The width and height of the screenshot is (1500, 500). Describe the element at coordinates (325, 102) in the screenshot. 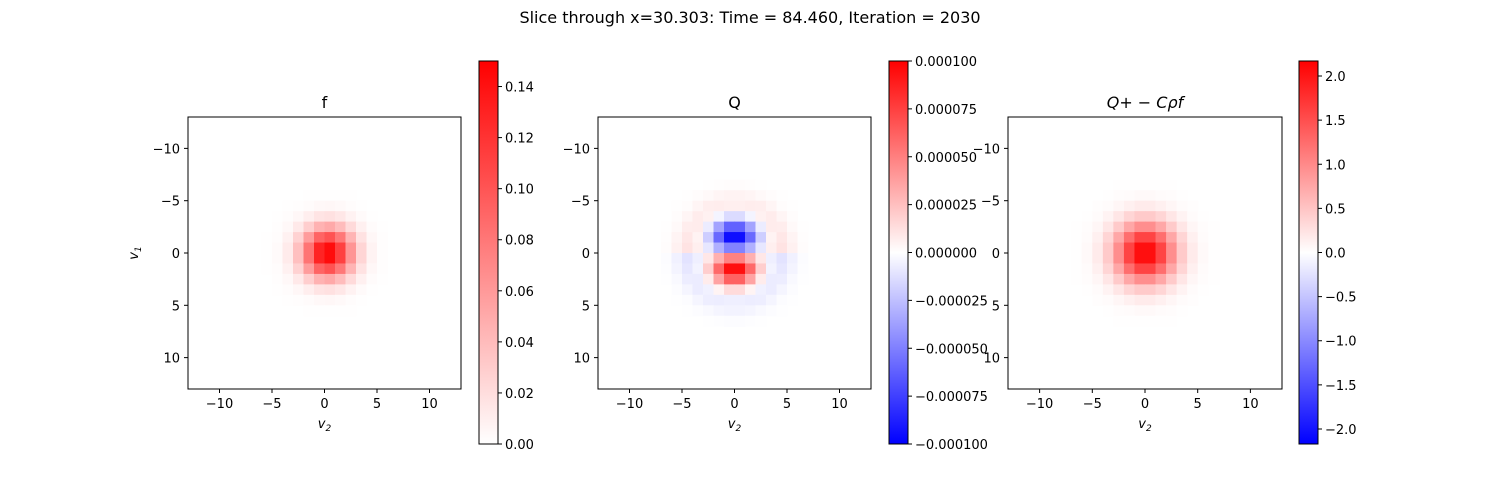

I see `panel-title: f` at that location.